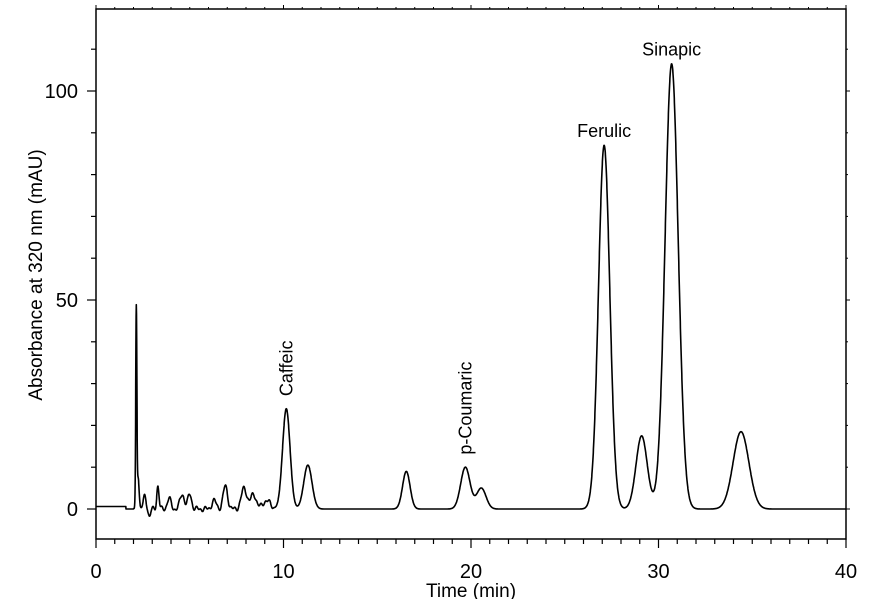 This screenshot has width=875, height=599. Describe the element at coordinates (471, 572) in the screenshot. I see `x-tick-label: 20` at that location.